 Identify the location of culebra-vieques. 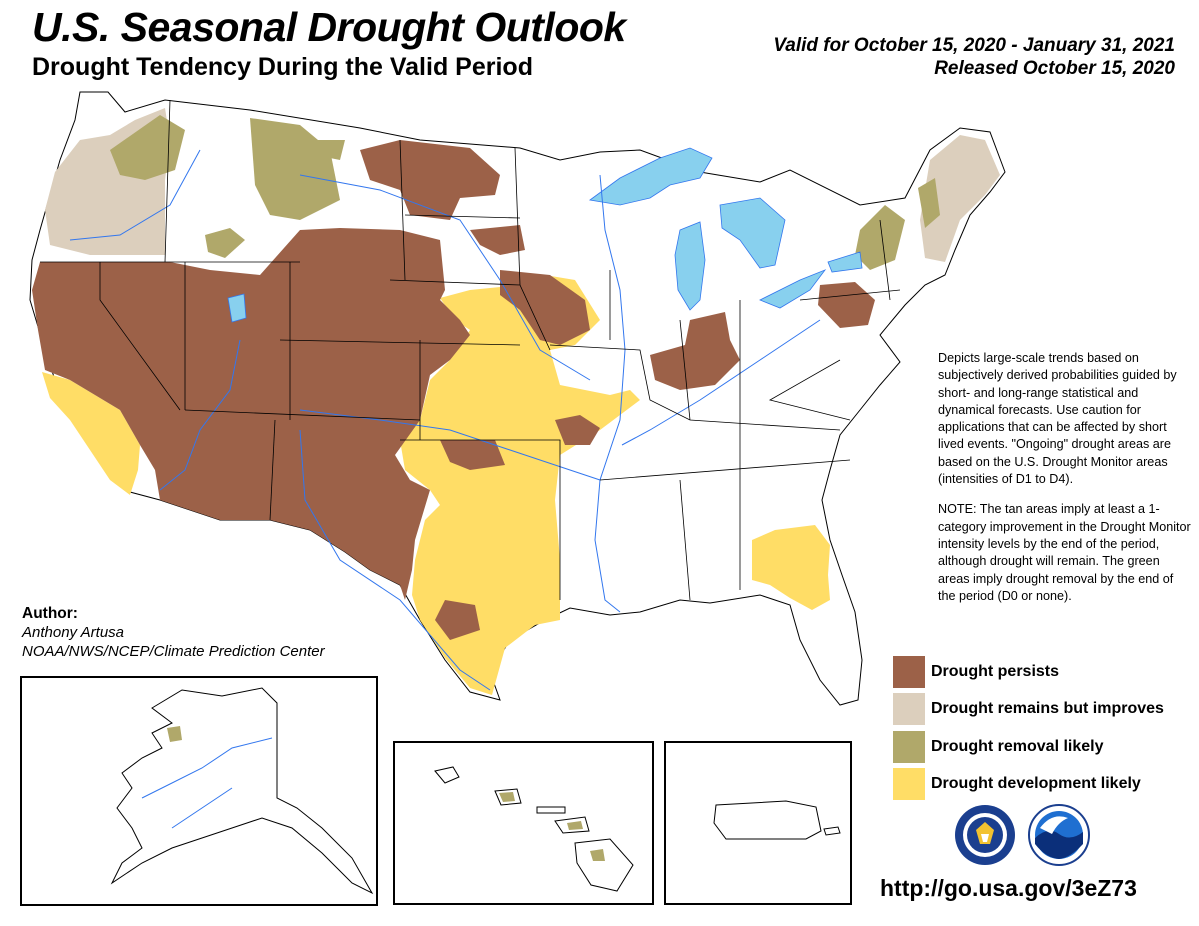
(832, 831).